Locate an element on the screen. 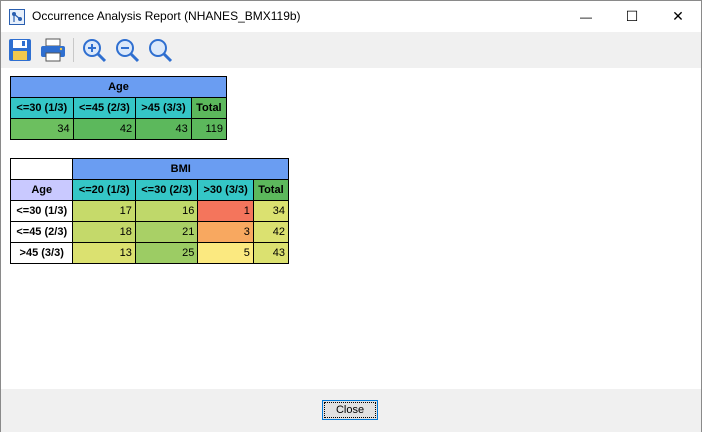 The height and width of the screenshot is (432, 702). age-header-cell: <=30 (1/3) is located at coordinates (42, 108).